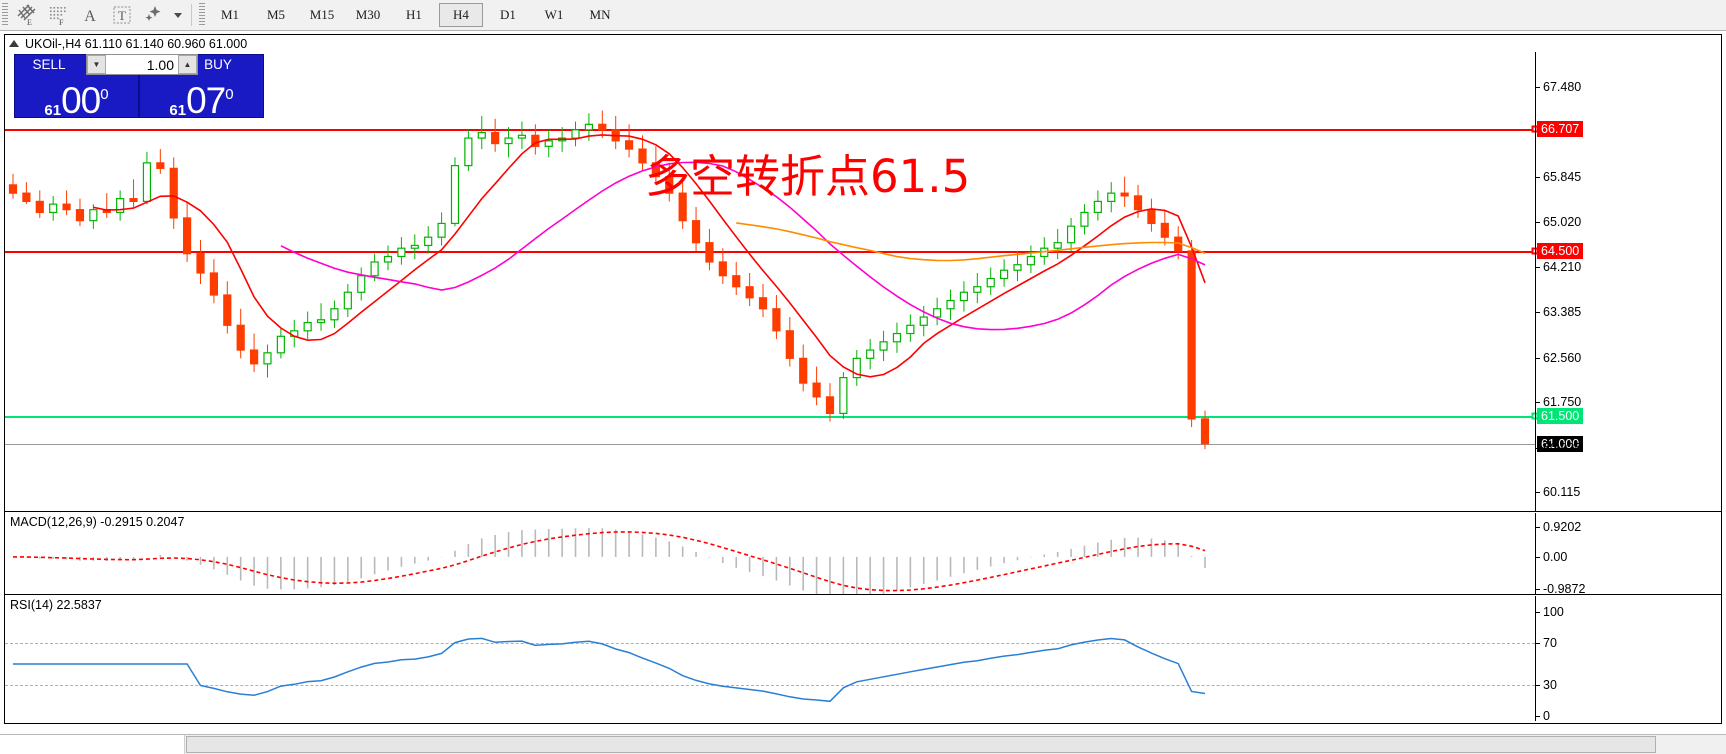  Describe the element at coordinates (1560, 416) in the screenshot. I see `price-badge-61500: 61.500` at that location.